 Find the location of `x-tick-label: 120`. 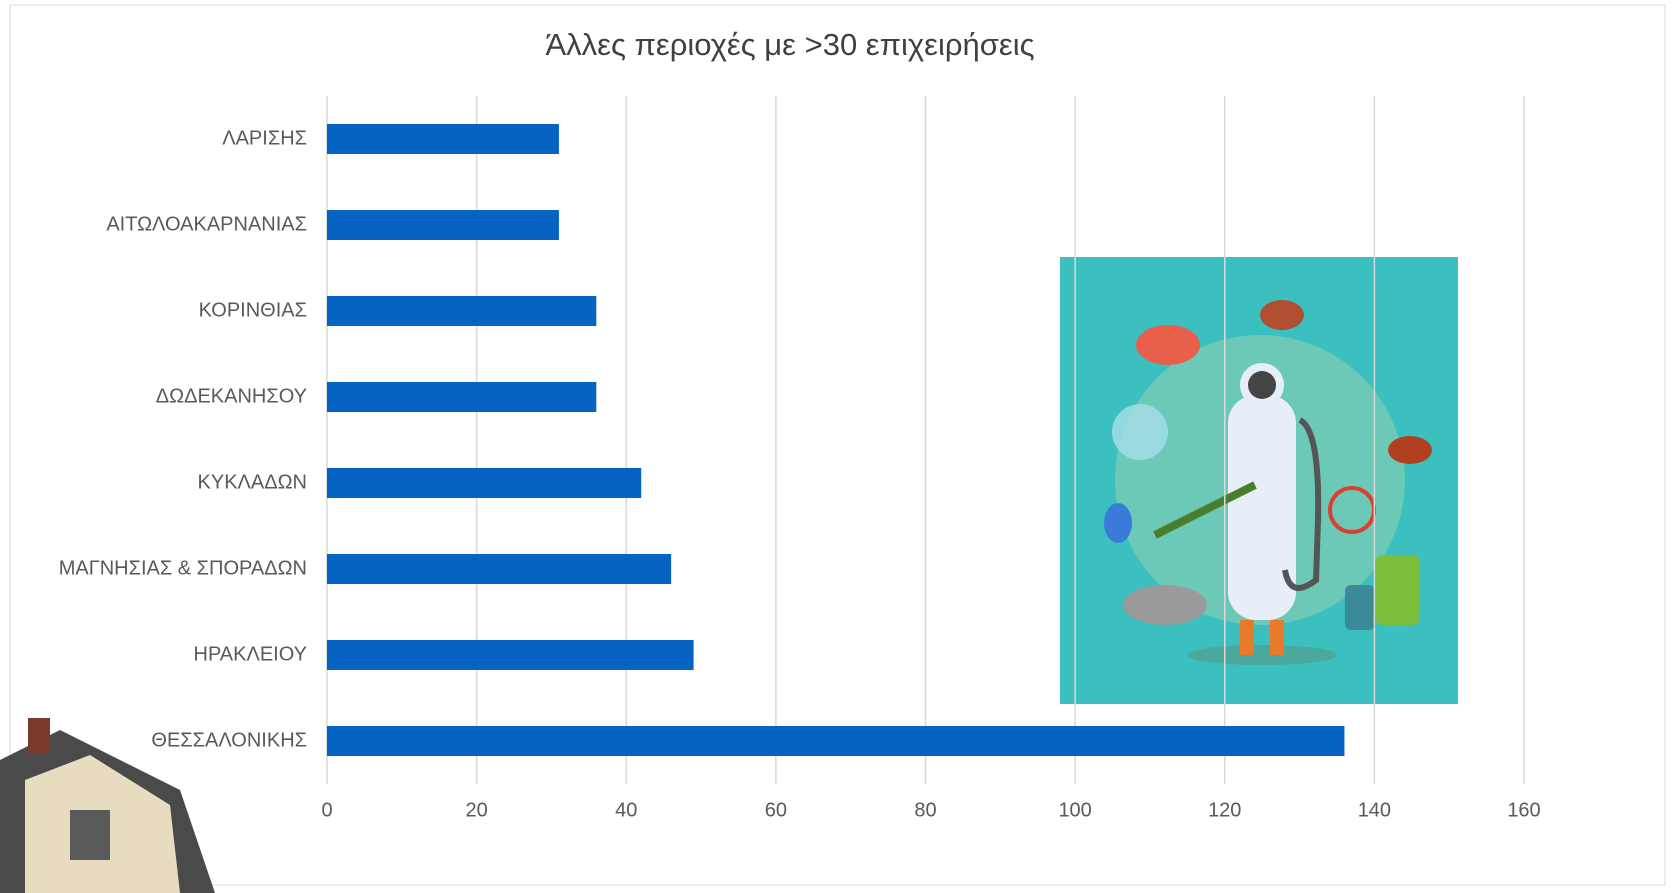

x-tick-label: 120 is located at coordinates (1224, 810).